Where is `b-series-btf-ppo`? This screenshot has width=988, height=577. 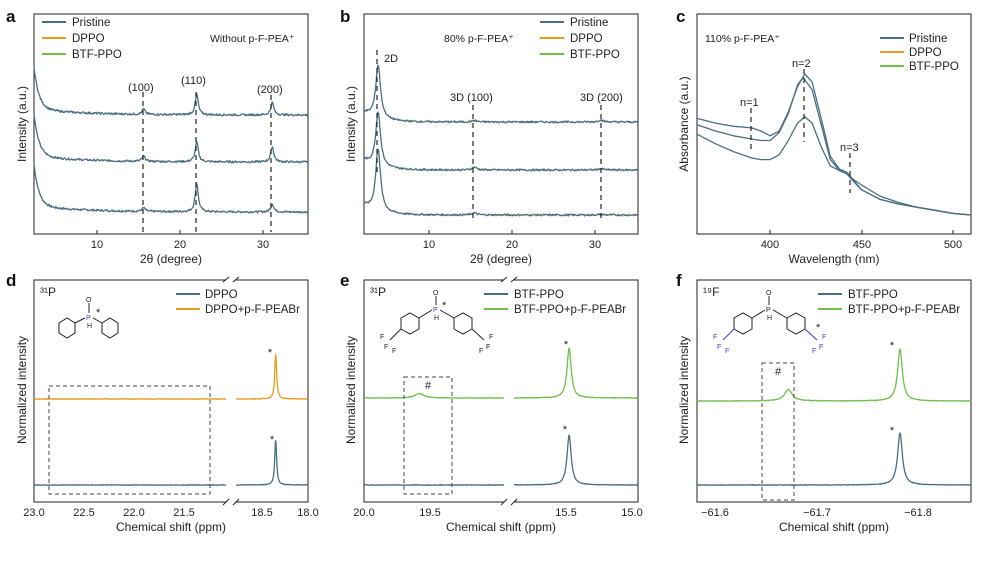 b-series-btf-ppo is located at coordinates (501, 94).